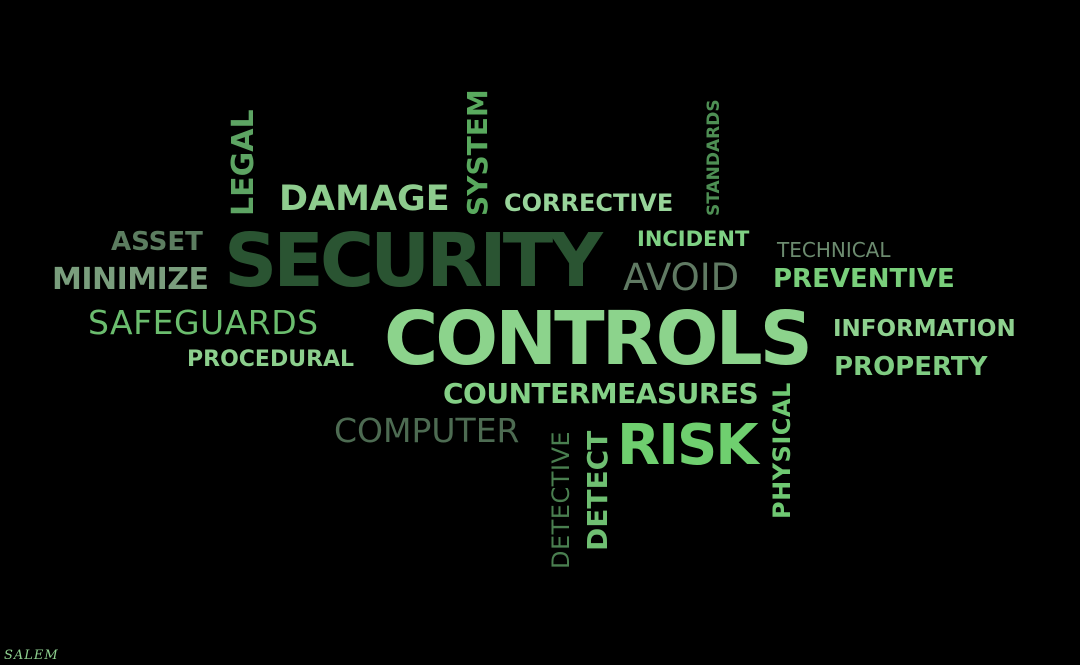 The image size is (1080, 665). What do you see at coordinates (561, 499) in the screenshot?
I see `word-detective: DETECTIVE` at bounding box center [561, 499].